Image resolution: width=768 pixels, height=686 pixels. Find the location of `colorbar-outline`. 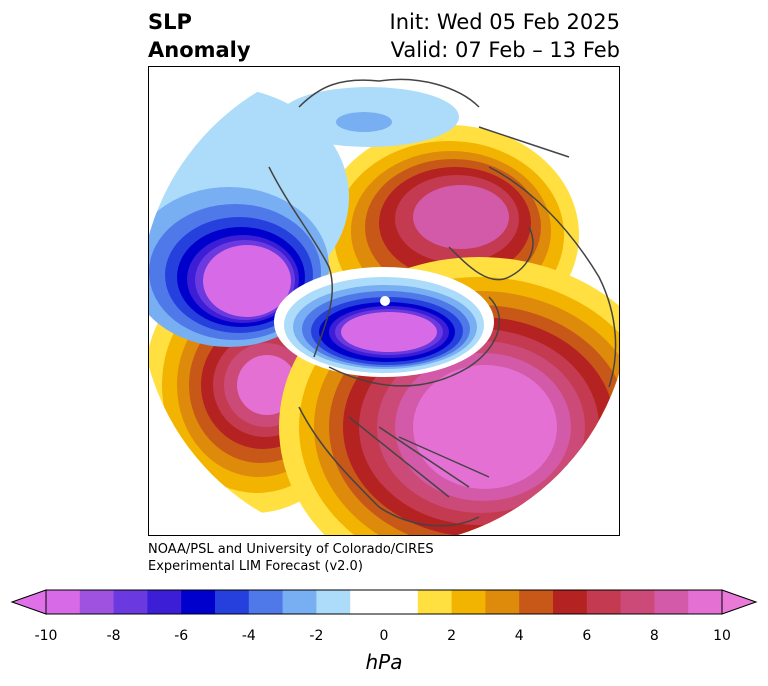

colorbar-outline is located at coordinates (384, 602).